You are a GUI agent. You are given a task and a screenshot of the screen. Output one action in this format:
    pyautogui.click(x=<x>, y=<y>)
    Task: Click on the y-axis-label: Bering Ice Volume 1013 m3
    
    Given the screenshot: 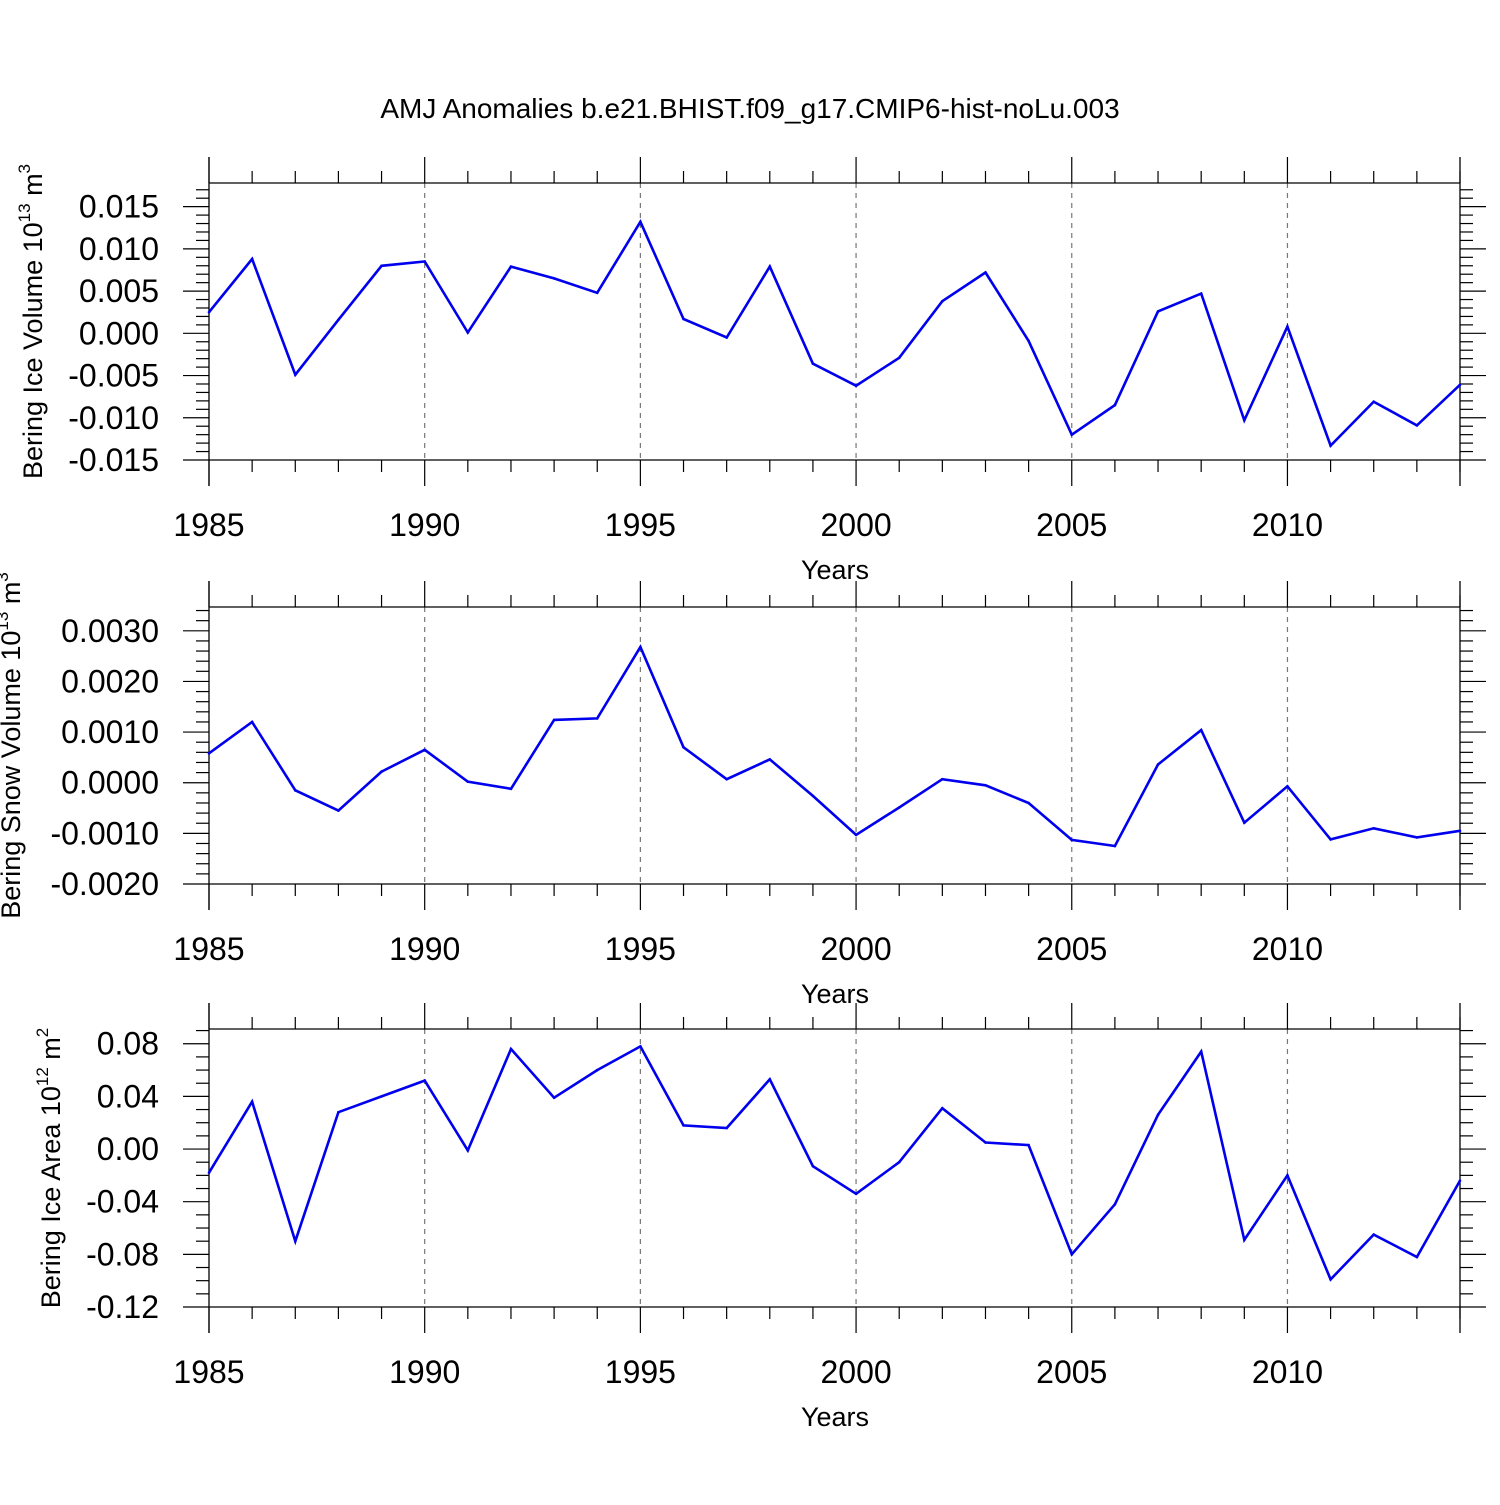 What is the action you would take?
    pyautogui.click(x=31, y=321)
    